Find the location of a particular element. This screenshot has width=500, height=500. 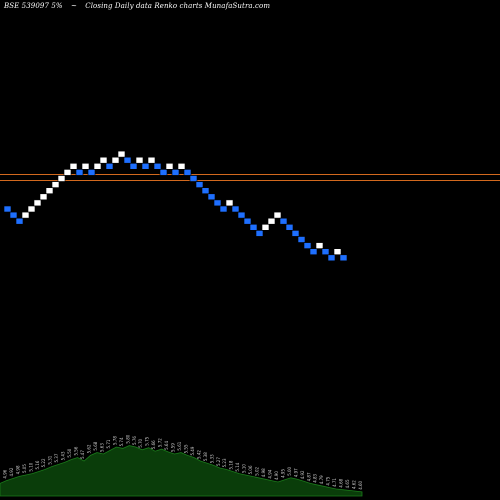

volume-label: 5.22 is located at coordinates (43, 462).